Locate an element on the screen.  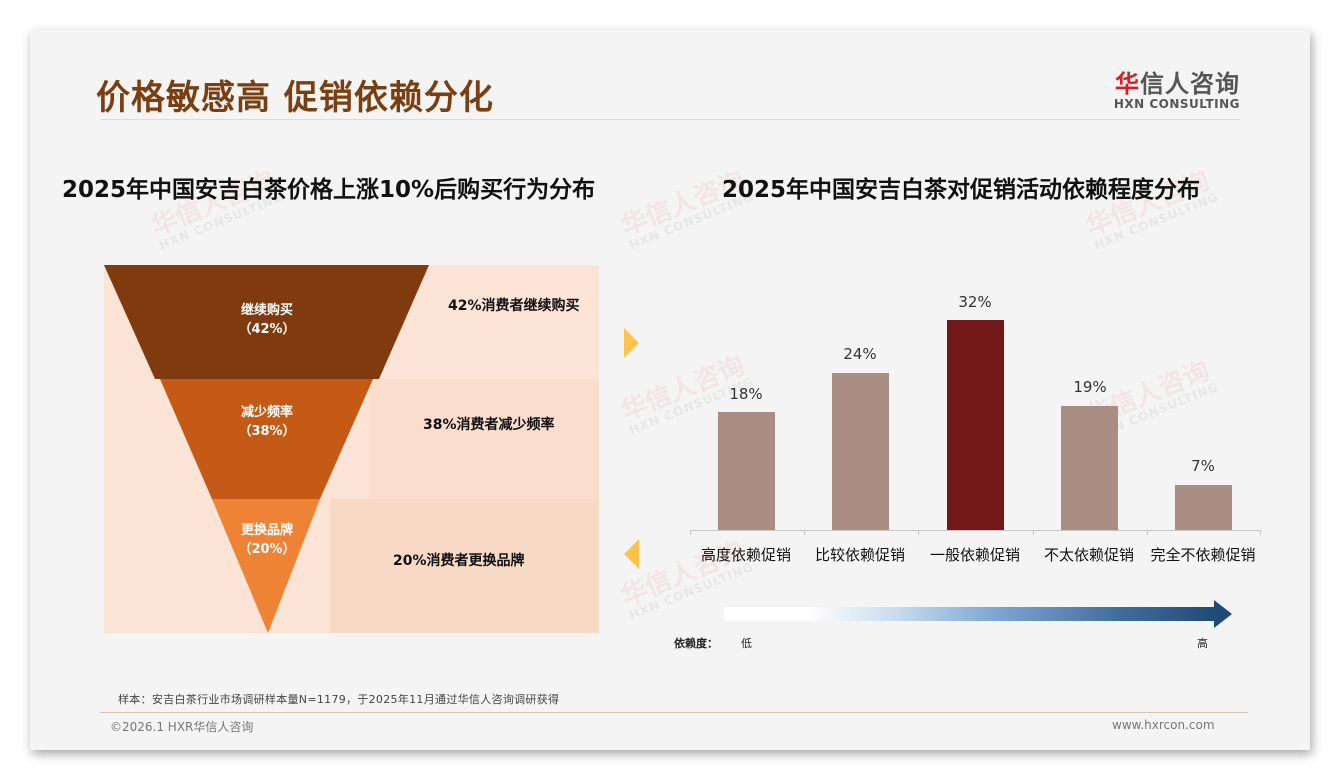
bar-value-label: 24% is located at coordinates (860, 354).